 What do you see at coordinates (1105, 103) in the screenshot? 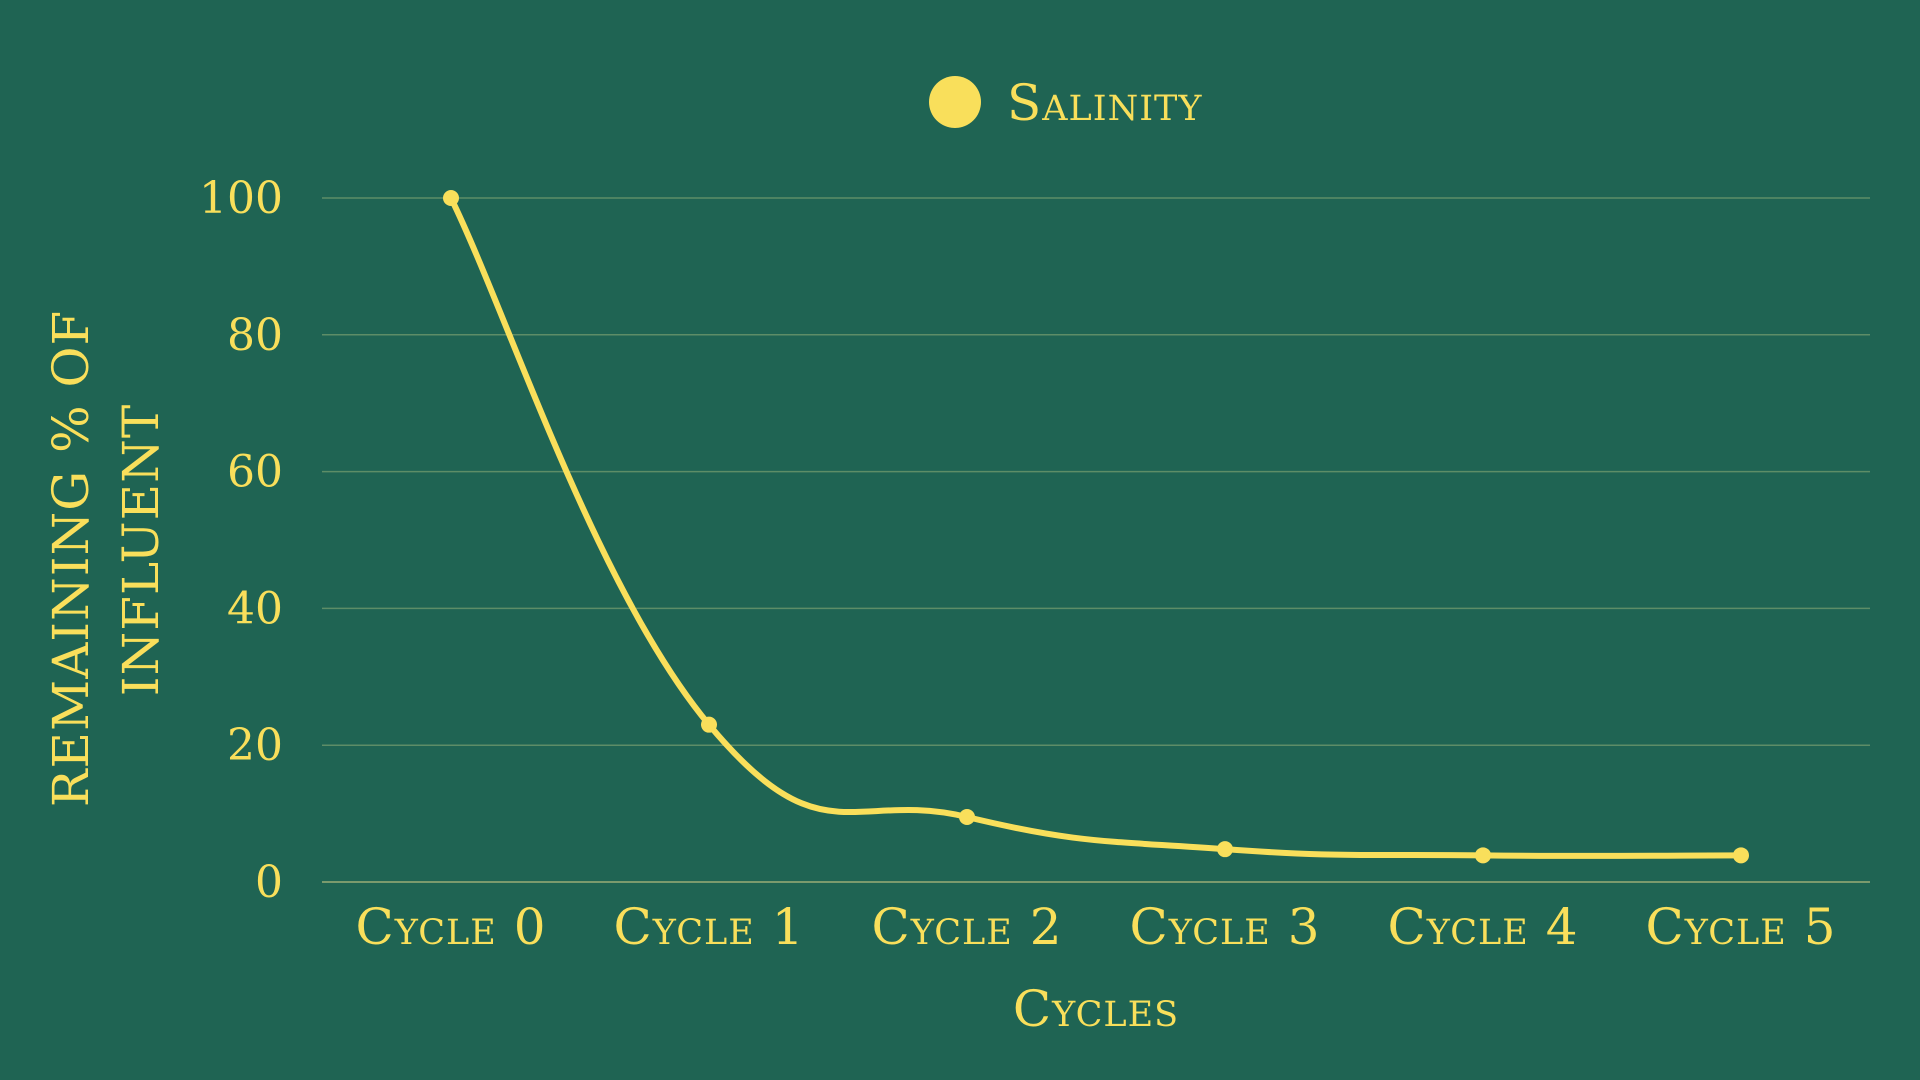
I see `legend-label: Salinity` at bounding box center [1105, 103].